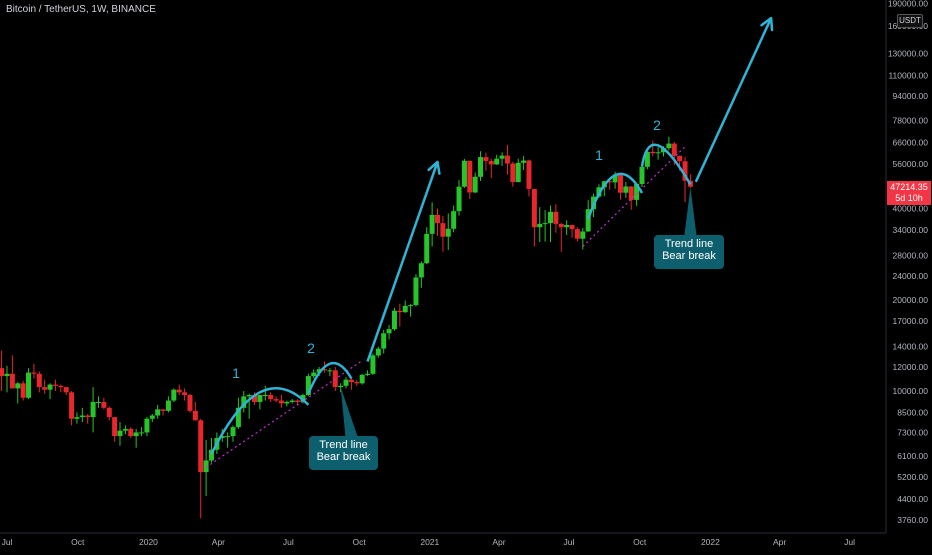  What do you see at coordinates (429, 542) in the screenshot?
I see `x-tick-label: 2021` at bounding box center [429, 542].